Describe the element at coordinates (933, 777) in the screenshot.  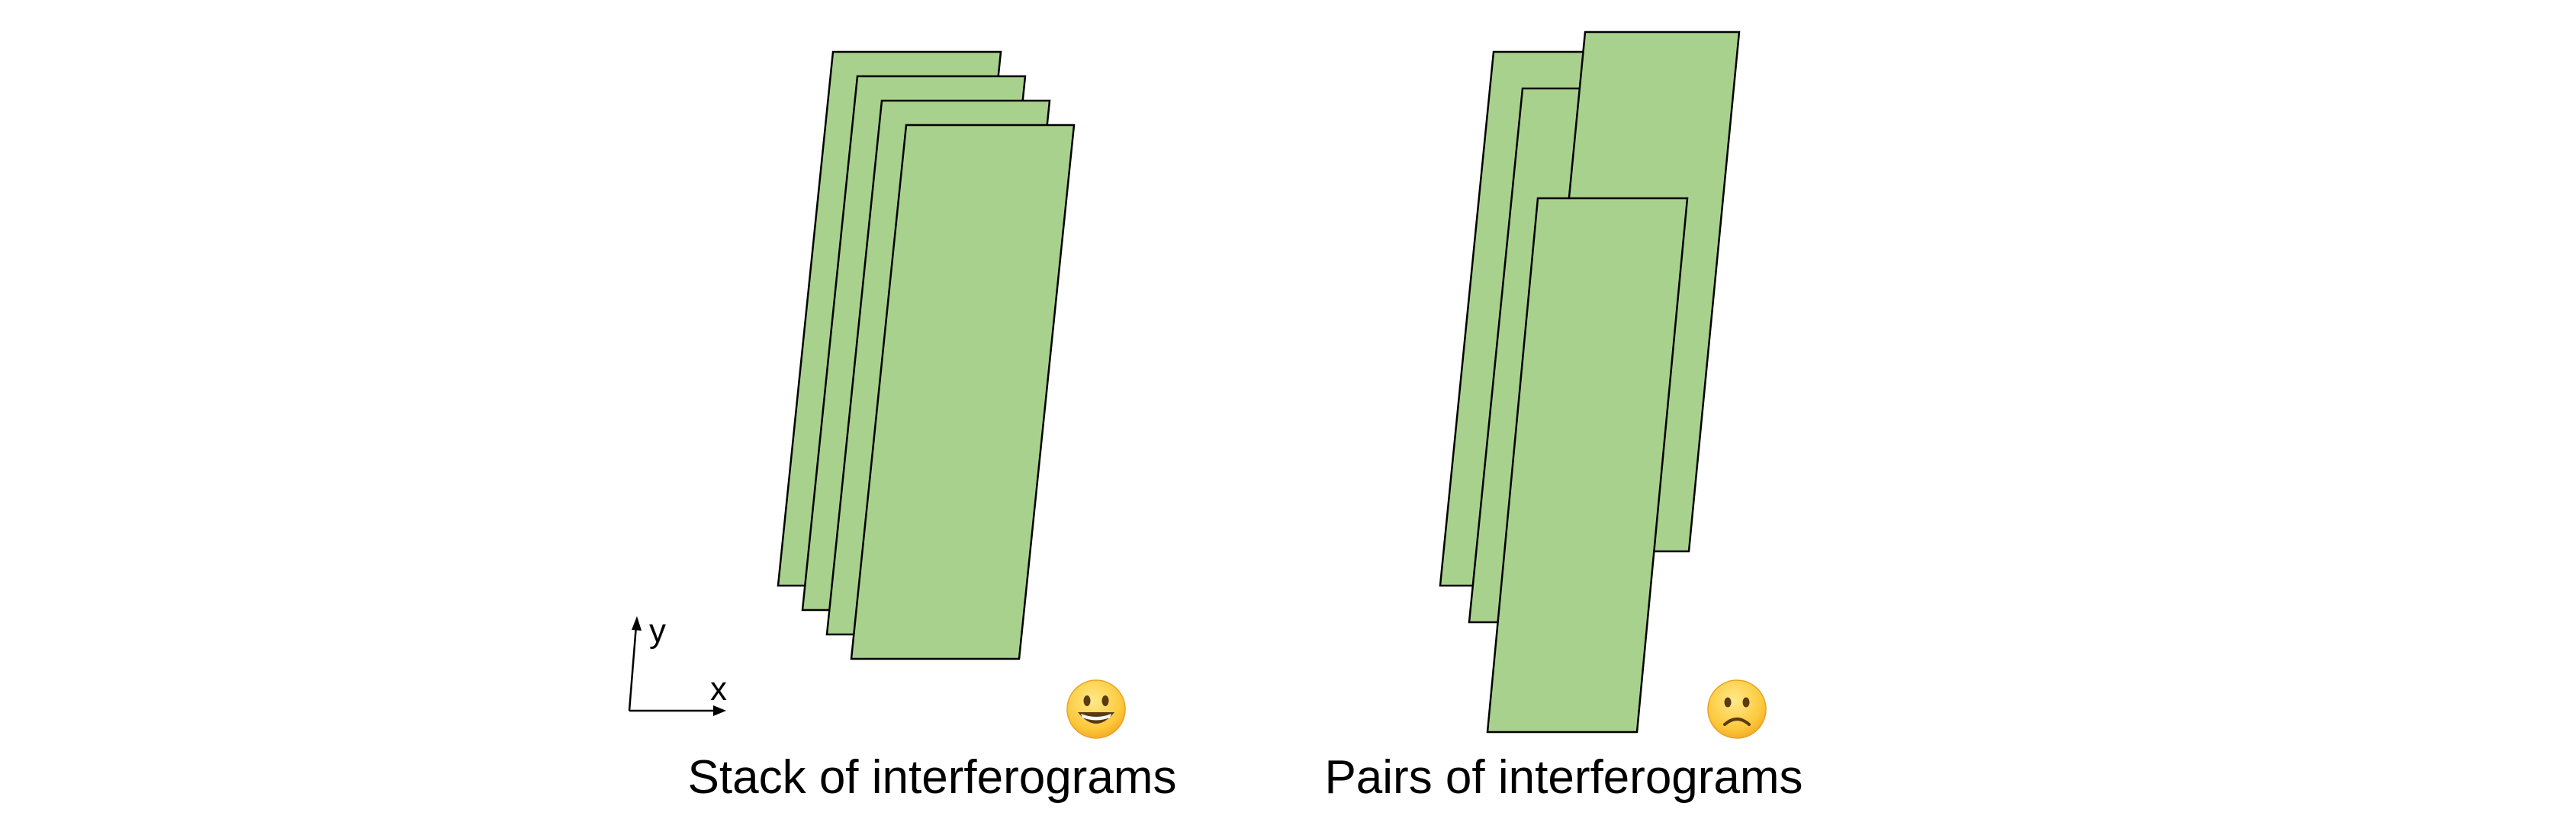
I see `stack-caption: Stack of interferograms` at that location.